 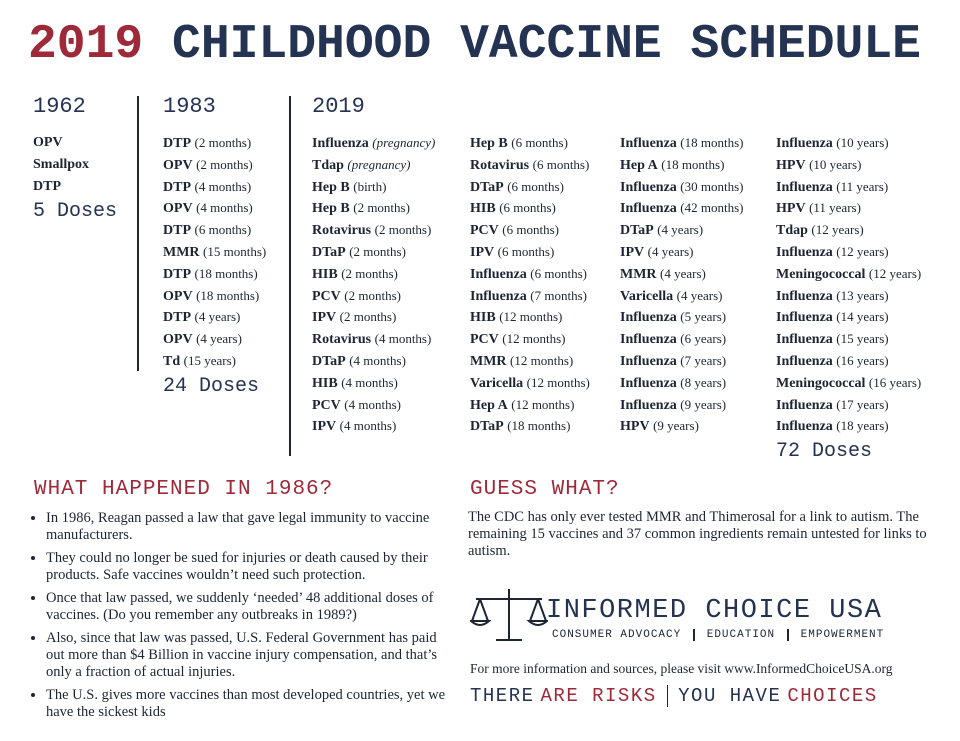 I want to click on vaccine-age: (13 years), so click(x=862, y=295).